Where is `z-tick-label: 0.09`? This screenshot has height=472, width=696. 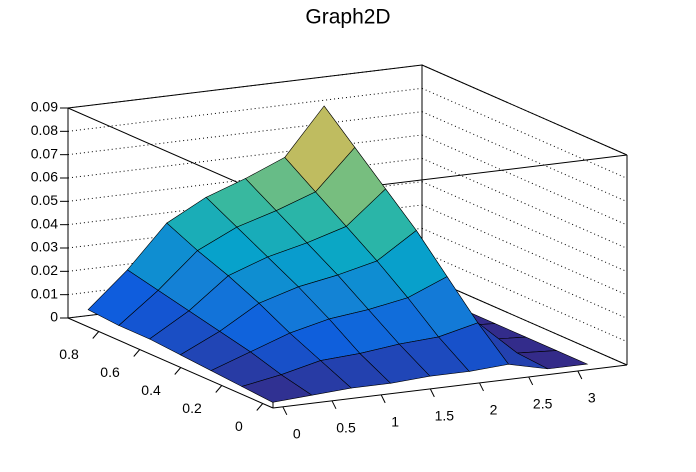
z-tick-label: 0.09 is located at coordinates (44, 107).